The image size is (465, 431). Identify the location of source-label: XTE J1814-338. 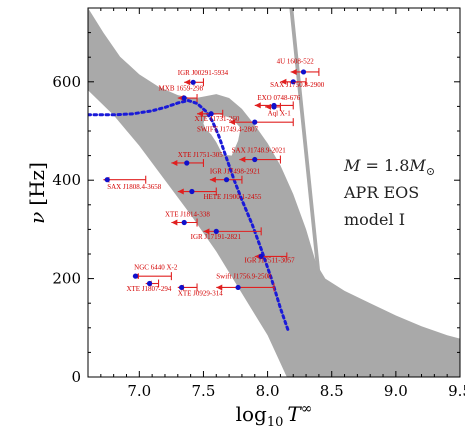
(187, 215).